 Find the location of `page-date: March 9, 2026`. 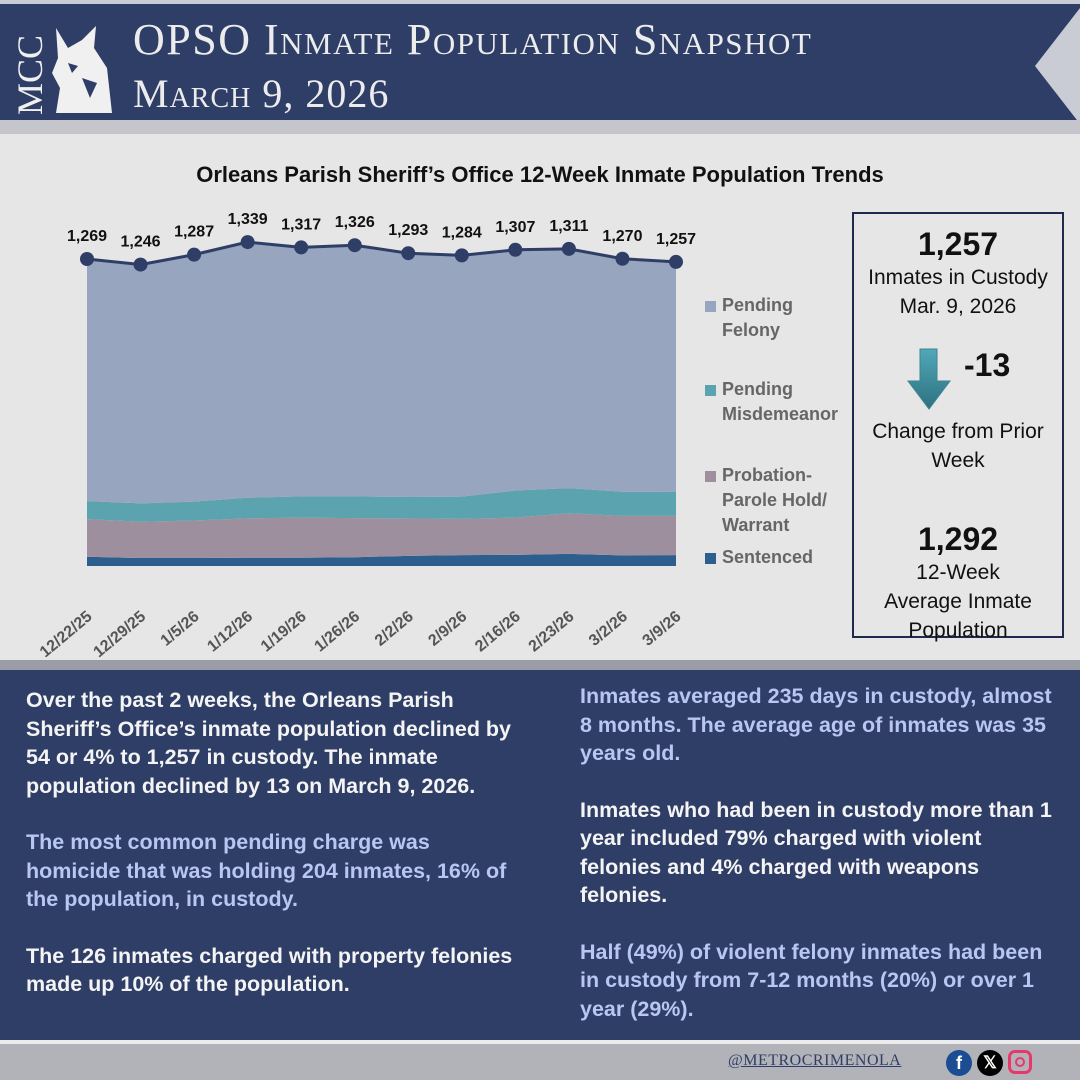

page-date: March 9, 2026 is located at coordinates (261, 93).